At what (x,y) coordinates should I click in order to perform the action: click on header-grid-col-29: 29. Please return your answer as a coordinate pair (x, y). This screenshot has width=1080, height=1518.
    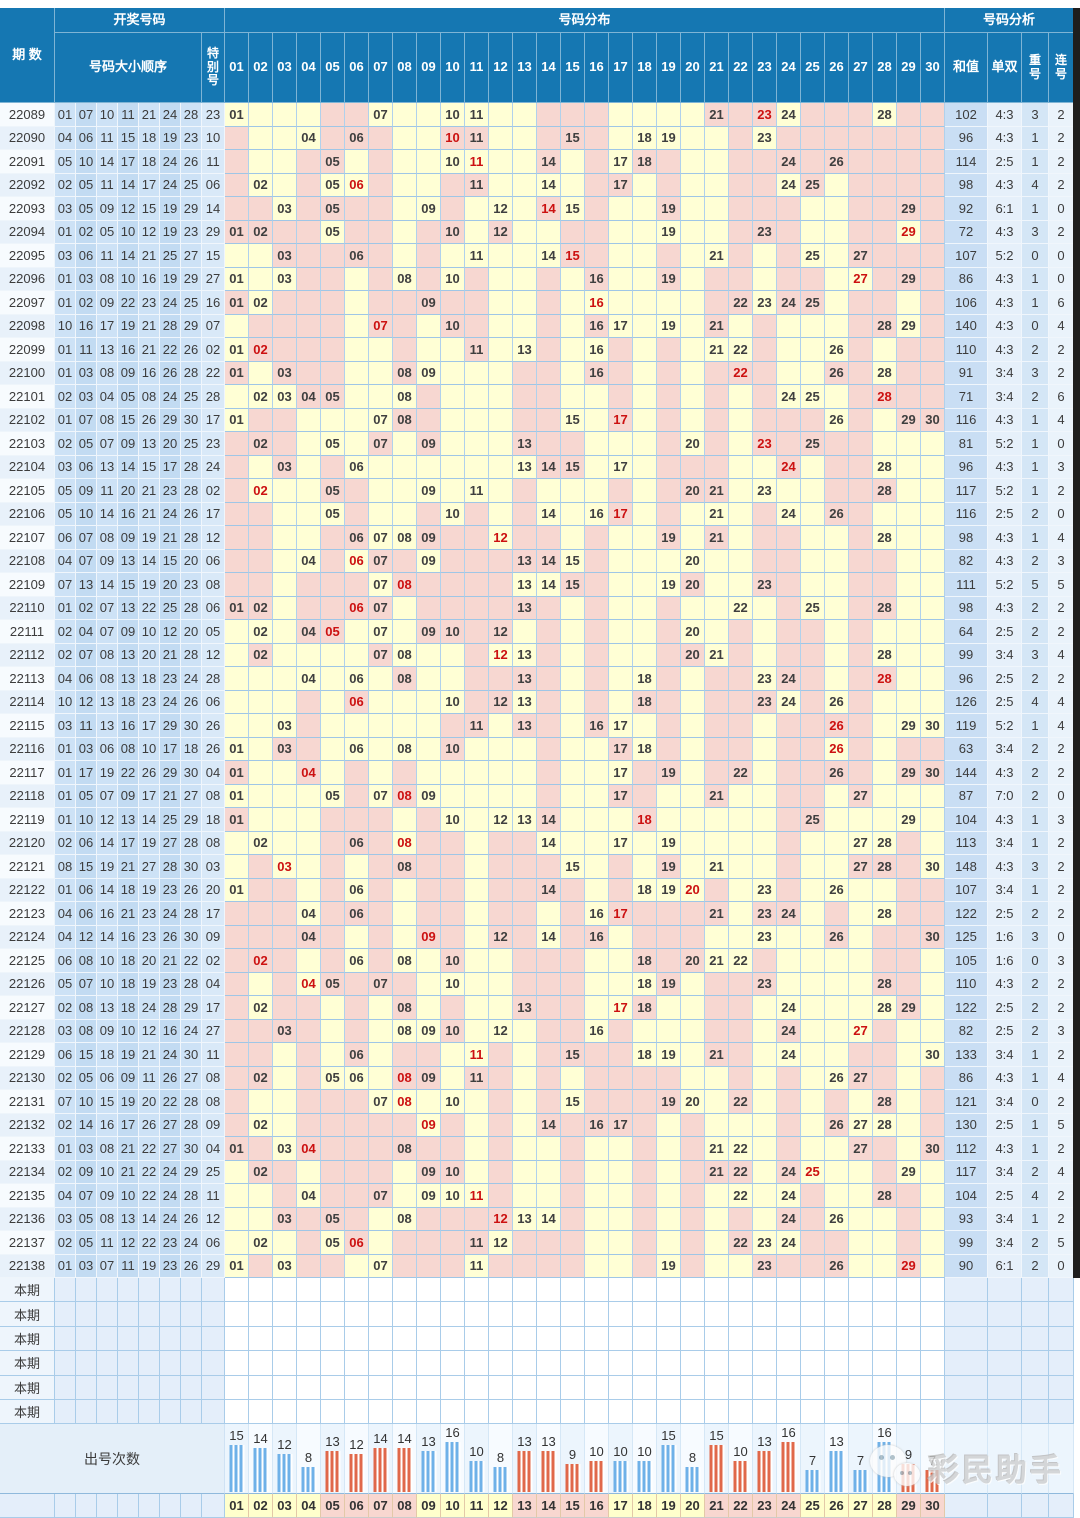
    Looking at the image, I should click on (909, 68).